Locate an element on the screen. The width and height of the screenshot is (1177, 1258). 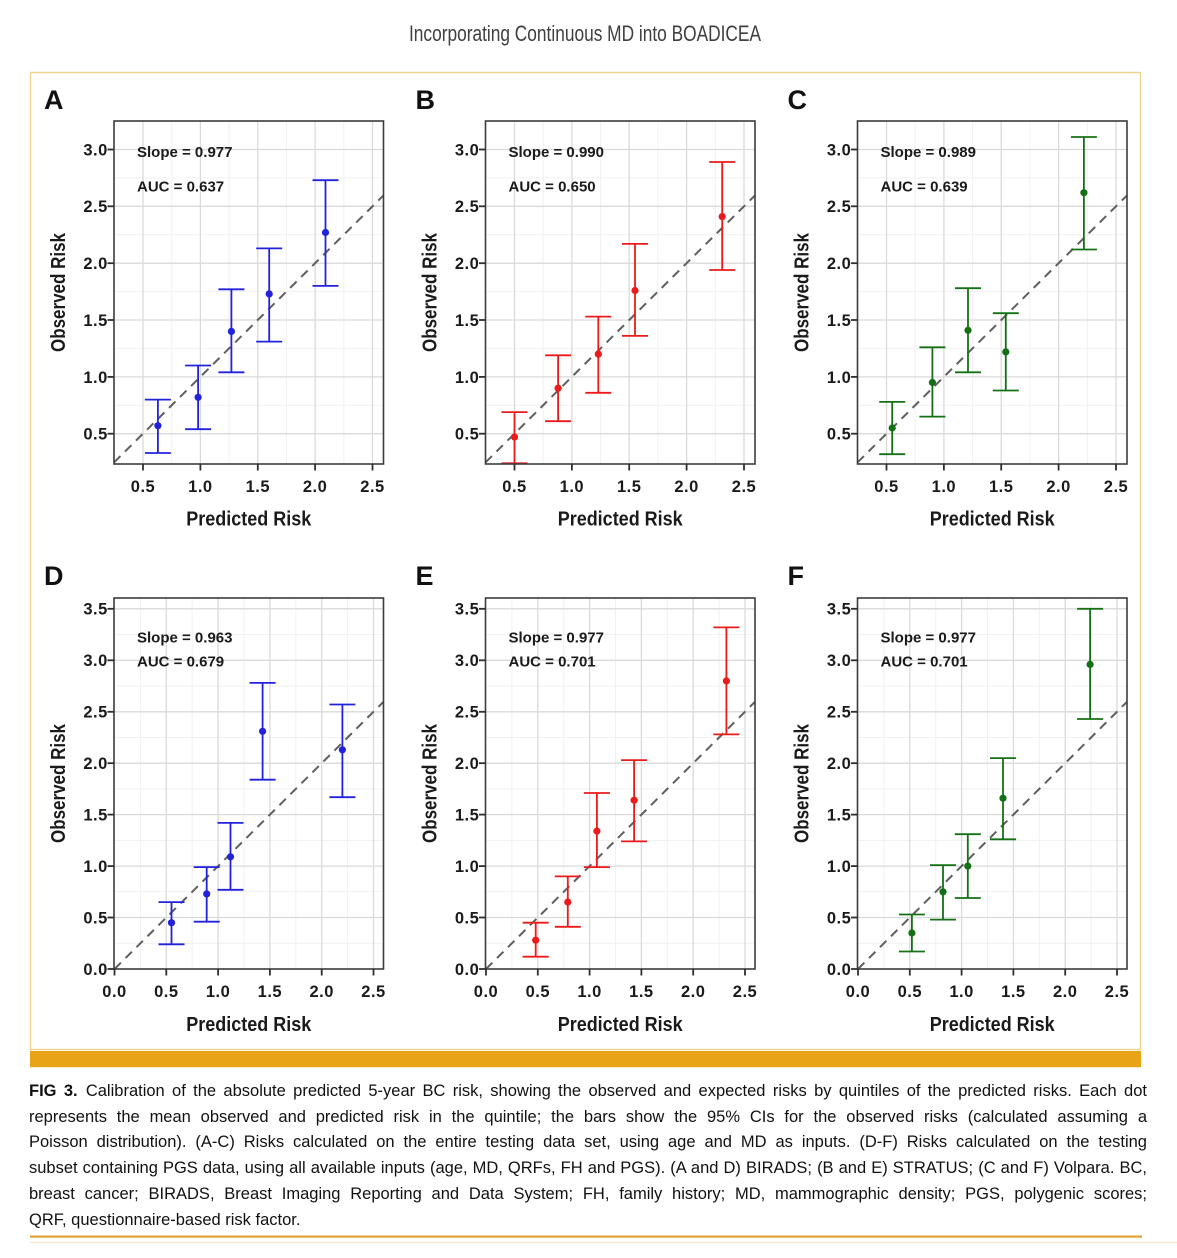
svg-text: E is located at coordinates (425, 576).